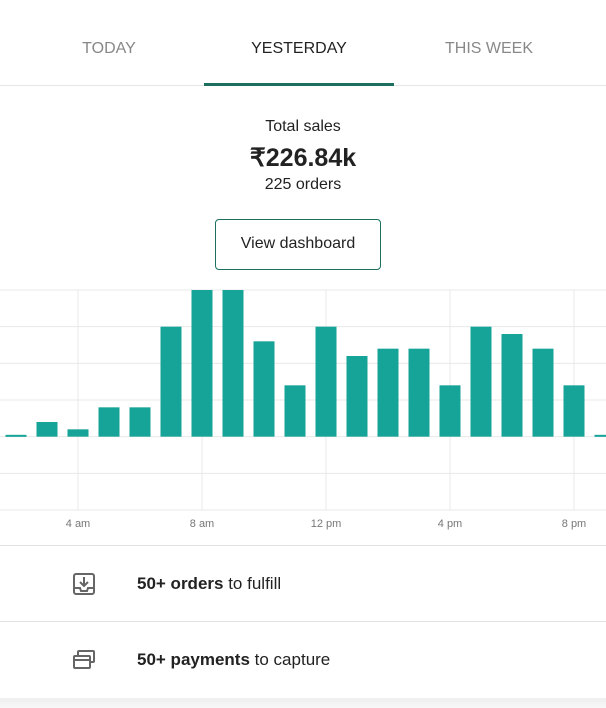 The height and width of the screenshot is (708, 606). I want to click on payment-icon, so click(84, 659).